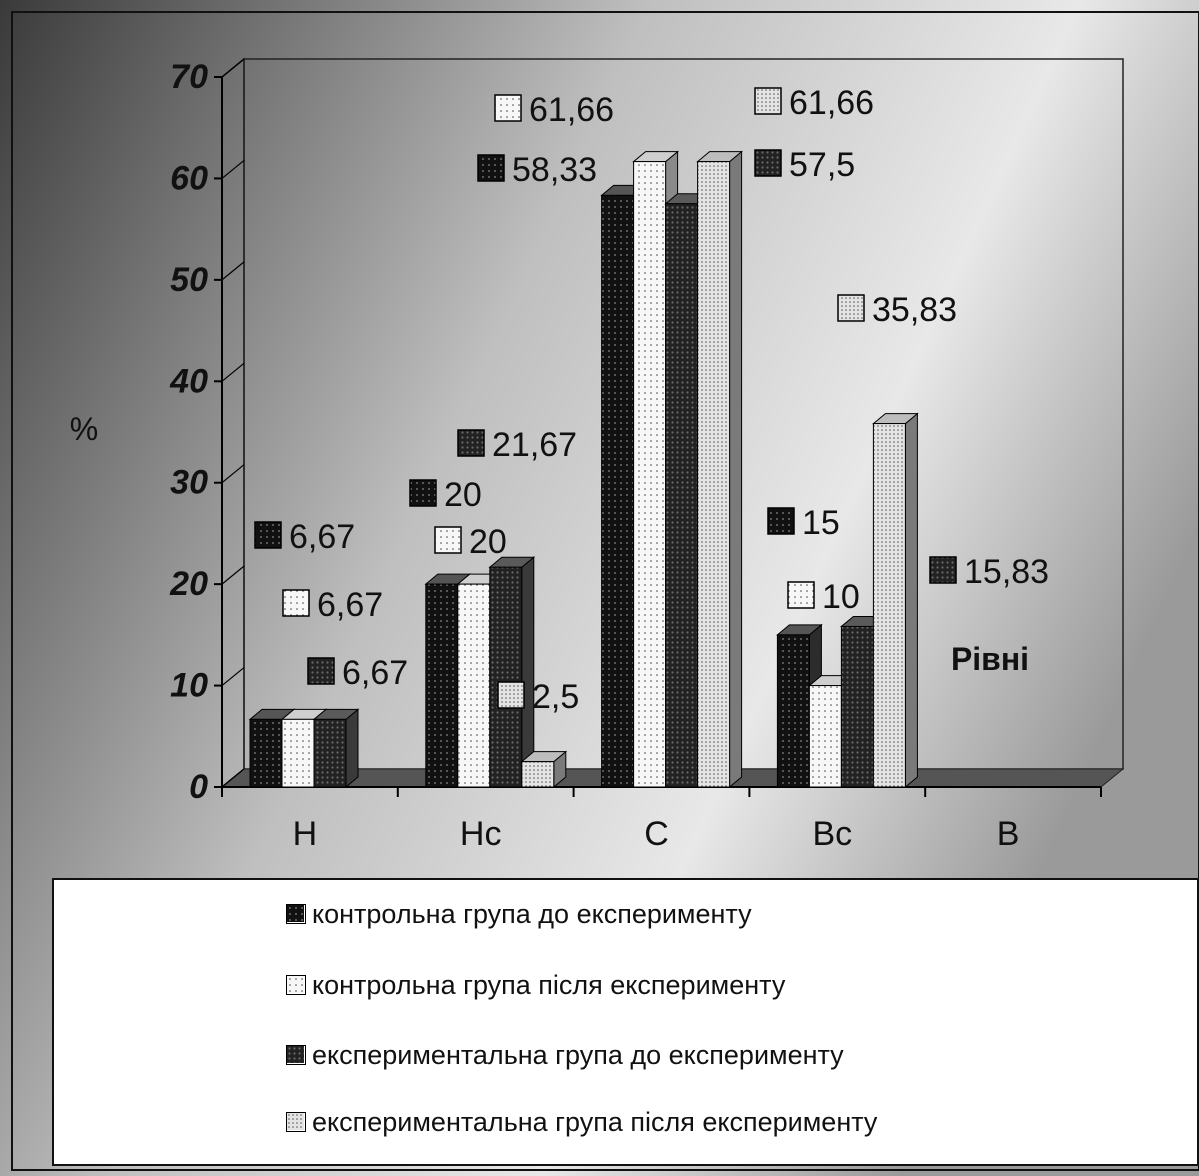  I want to click on data-label: 35,83, so click(897, 310).